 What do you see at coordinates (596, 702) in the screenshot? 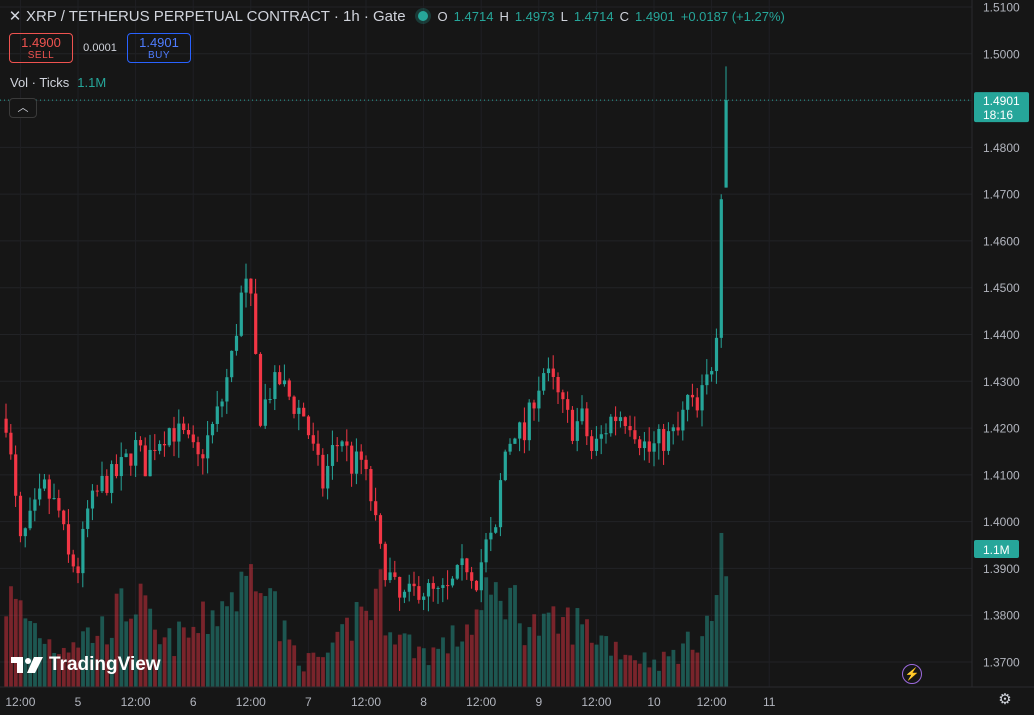
I see `x-tick-label: 12:00` at bounding box center [596, 702].